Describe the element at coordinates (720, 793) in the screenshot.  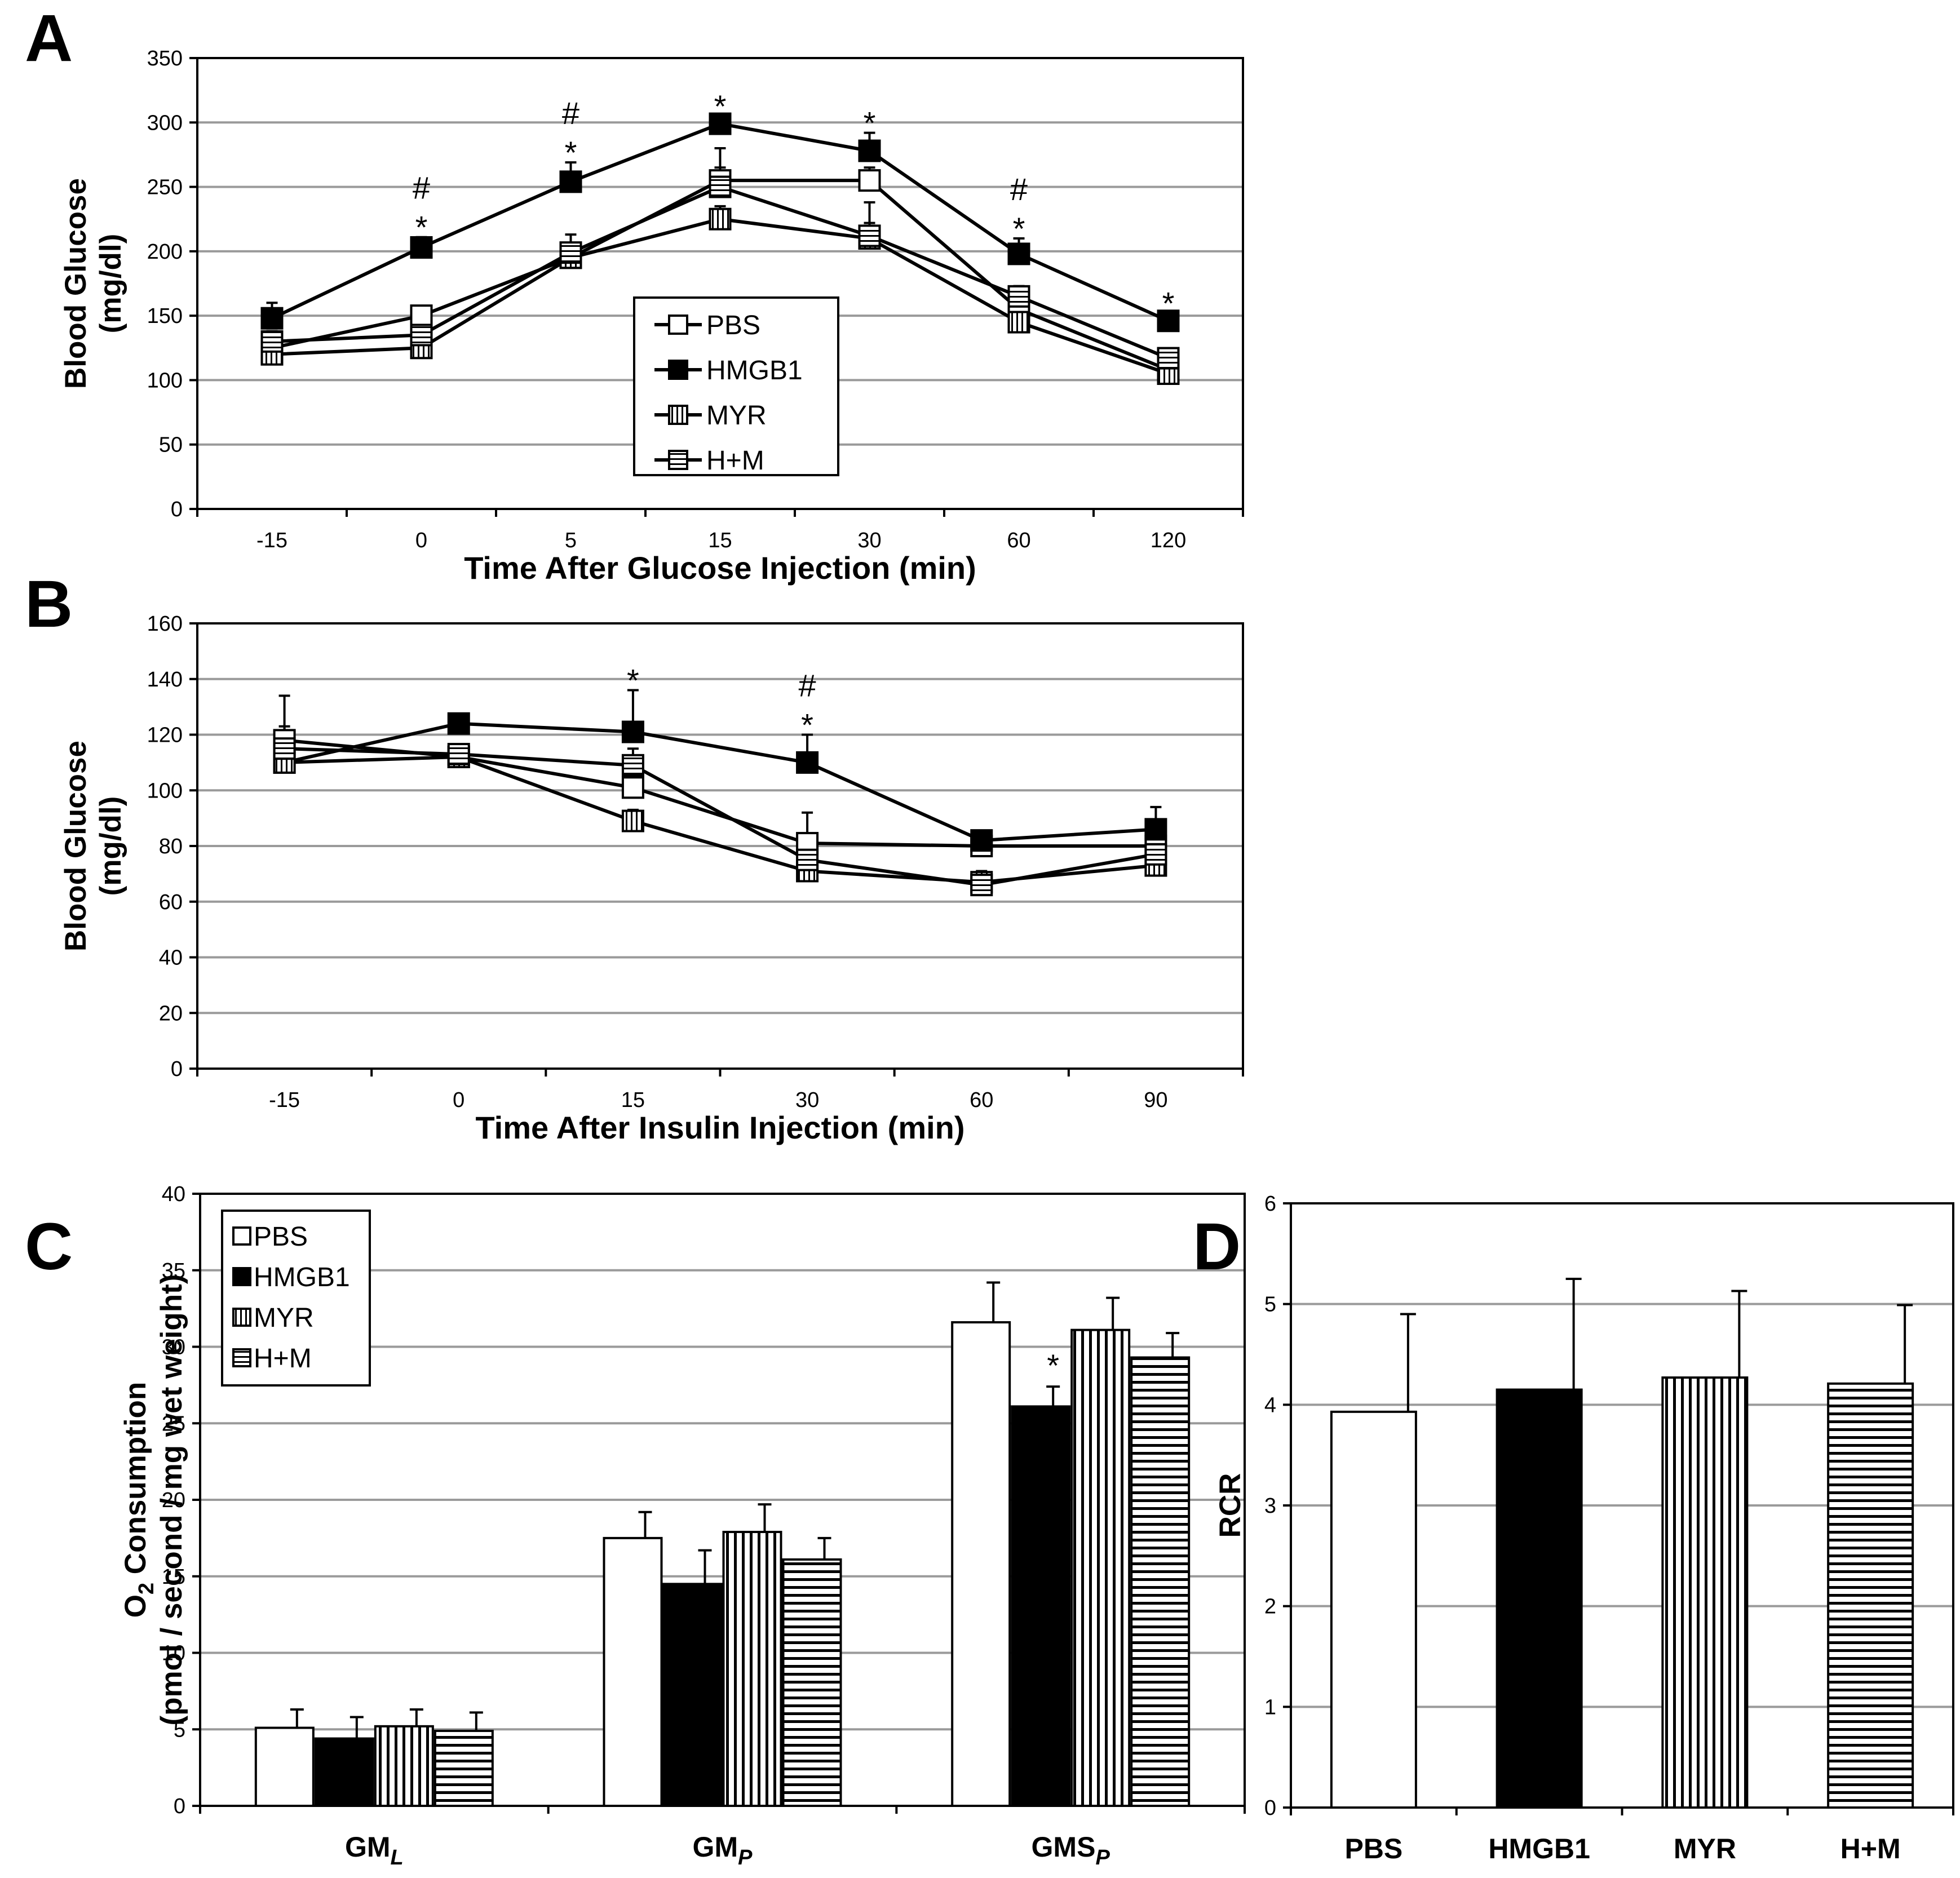
I see `panel-b-series-pbs-line` at that location.